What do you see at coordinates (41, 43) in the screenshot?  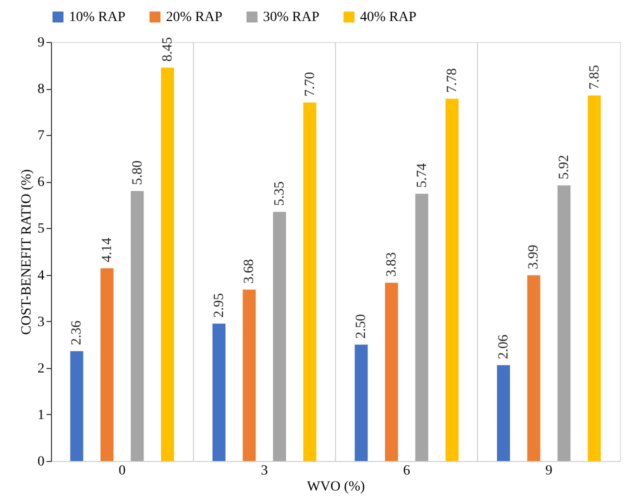 I see `y-tick-label: 9` at bounding box center [41, 43].